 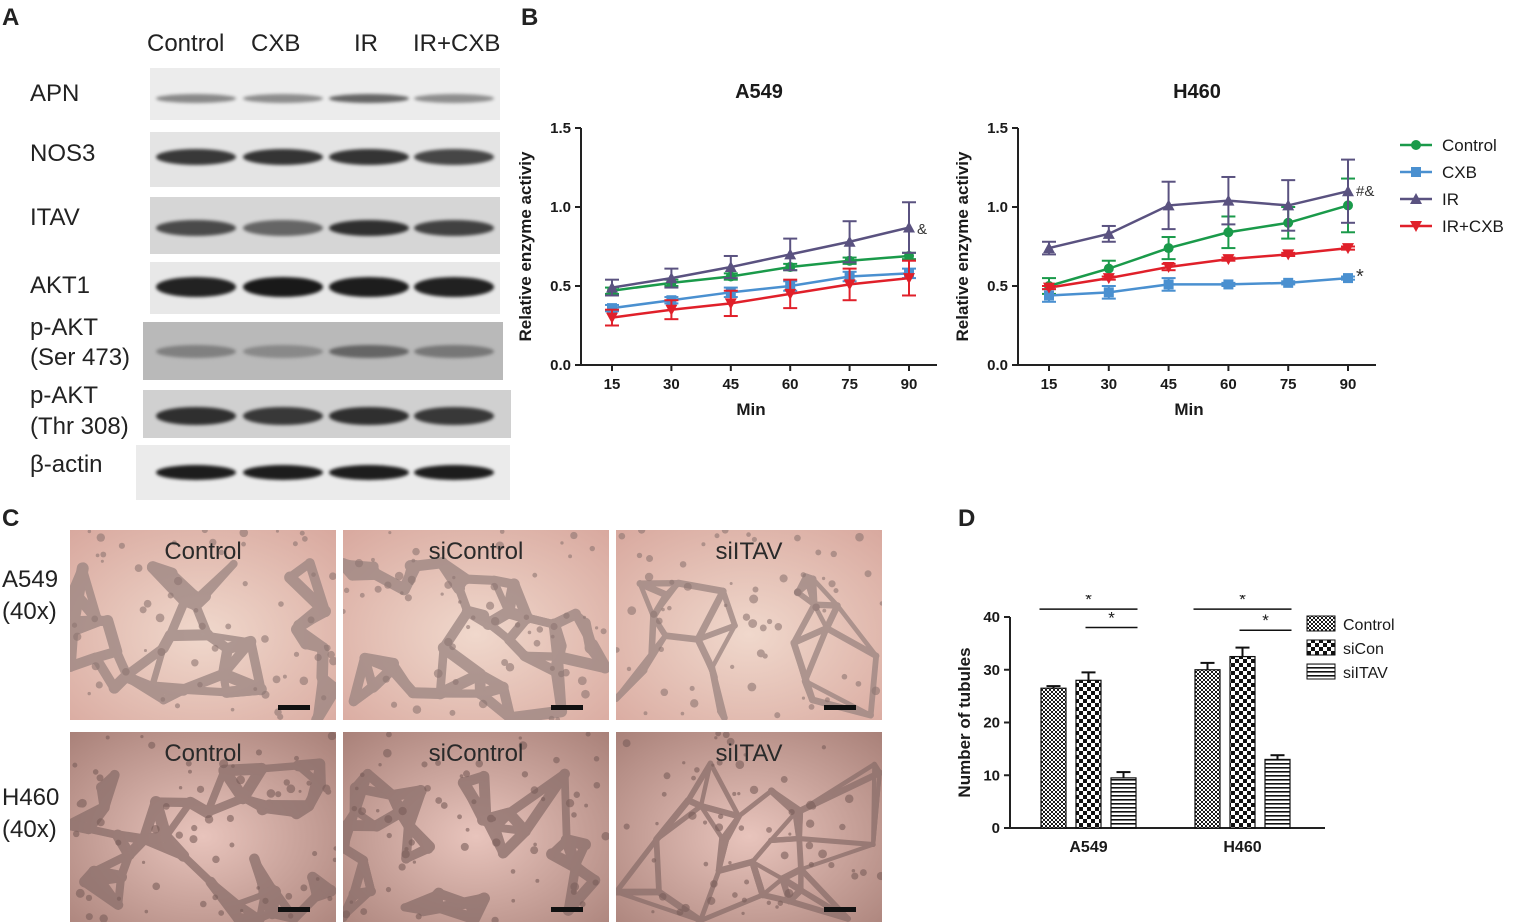 What do you see at coordinates (1123, 803) in the screenshot?
I see `bar-siitav-a549` at bounding box center [1123, 803].